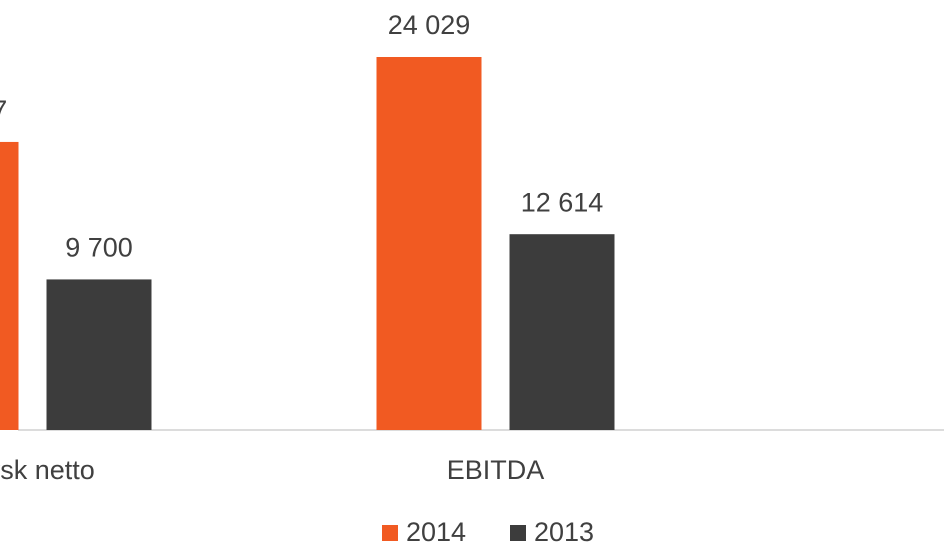 The image size is (944, 546). What do you see at coordinates (436, 531) in the screenshot?
I see `legend-label: 2014` at bounding box center [436, 531].